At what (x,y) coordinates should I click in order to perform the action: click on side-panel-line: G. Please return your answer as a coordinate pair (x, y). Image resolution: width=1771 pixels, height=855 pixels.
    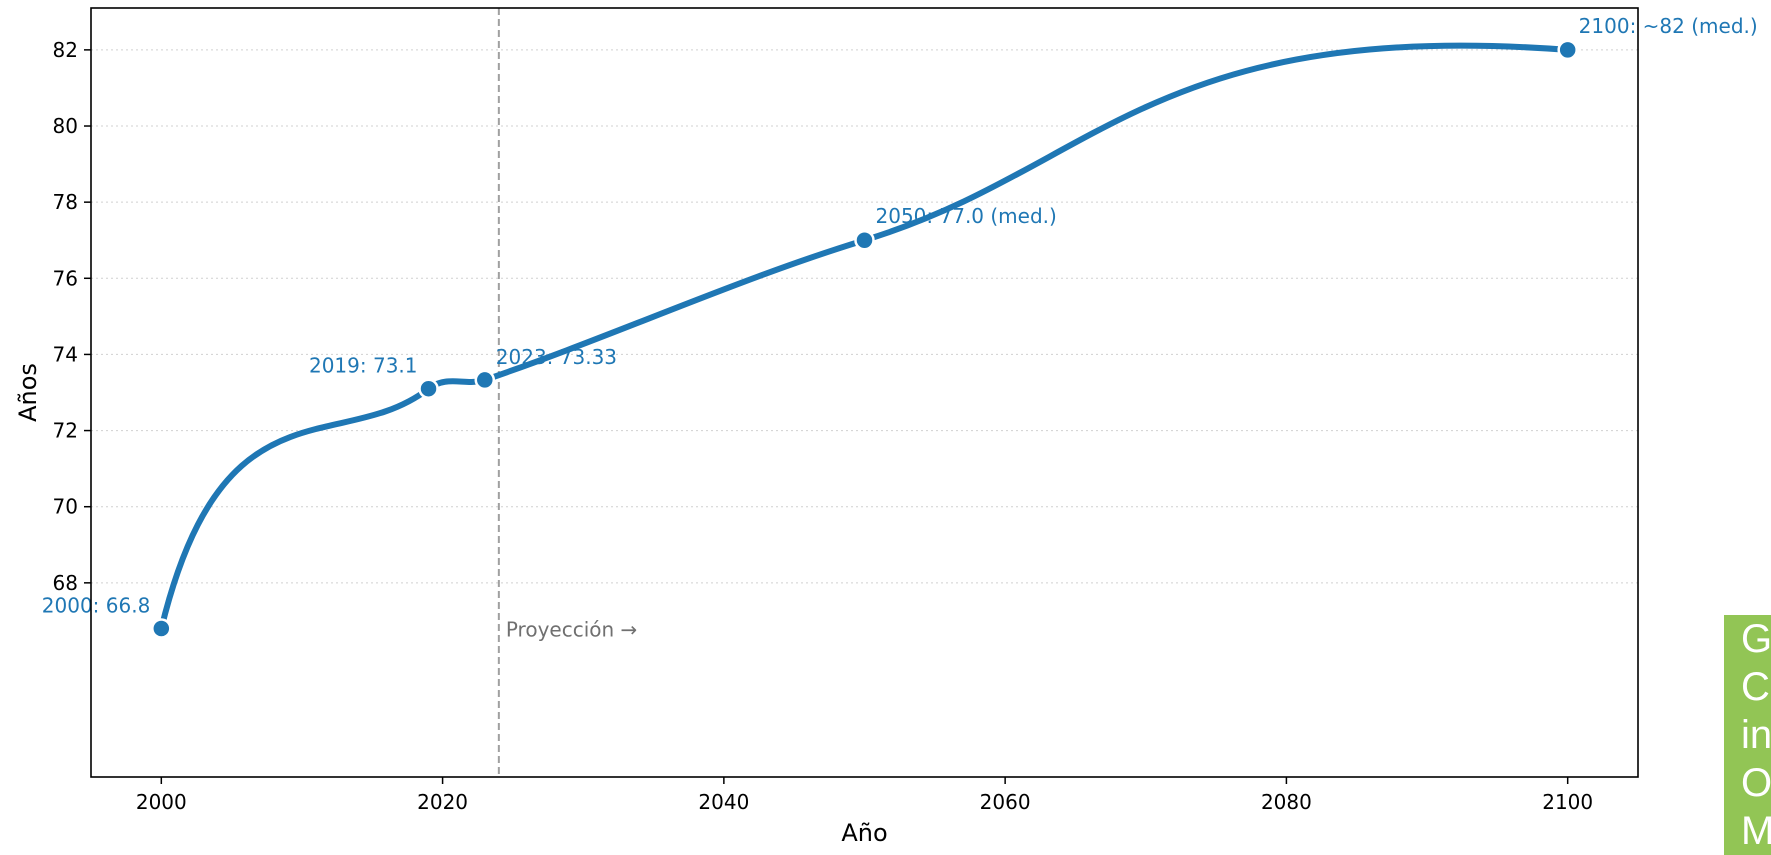
    Looking at the image, I should click on (1756, 639).